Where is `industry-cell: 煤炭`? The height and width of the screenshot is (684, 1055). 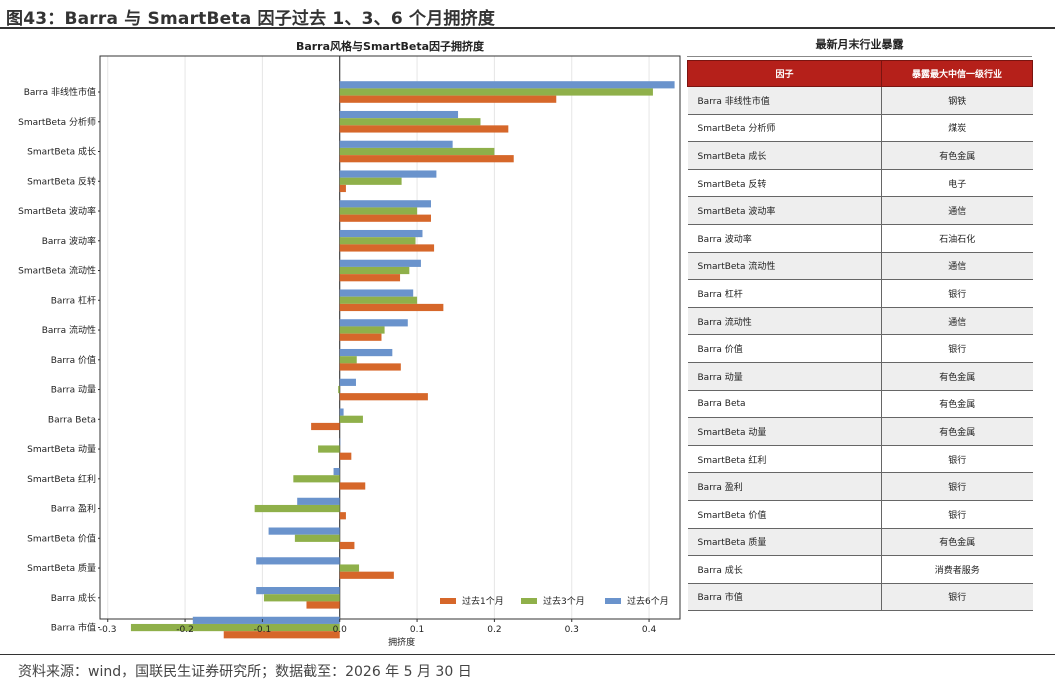
industry-cell: 煤炭 is located at coordinates (957, 128).